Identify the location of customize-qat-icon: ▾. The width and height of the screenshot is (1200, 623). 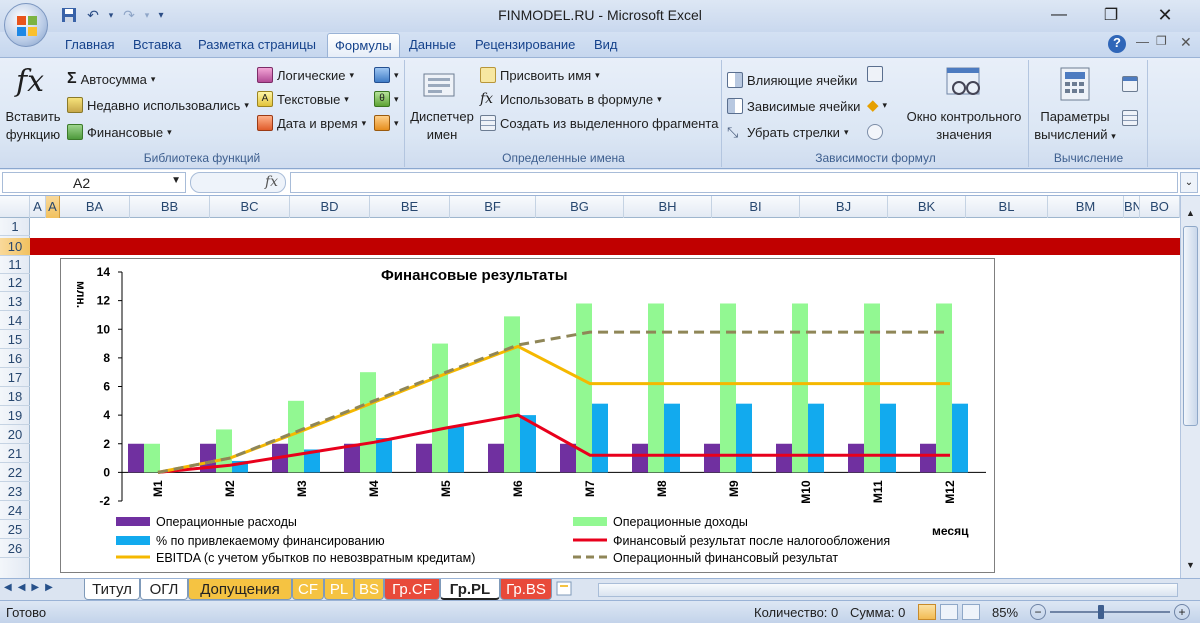
(161, 15).